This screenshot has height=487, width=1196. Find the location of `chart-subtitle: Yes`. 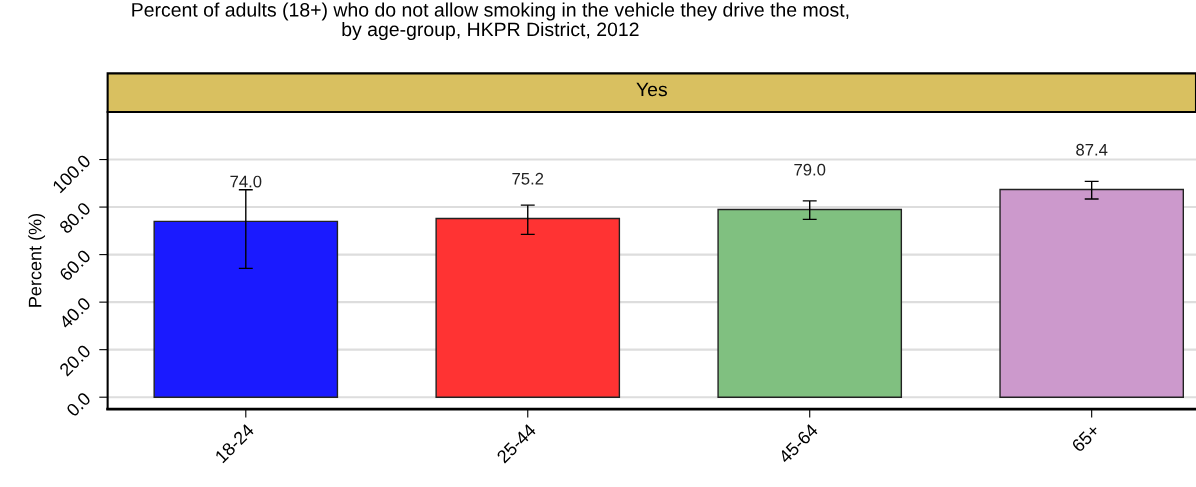

chart-subtitle: Yes is located at coordinates (651, 89).